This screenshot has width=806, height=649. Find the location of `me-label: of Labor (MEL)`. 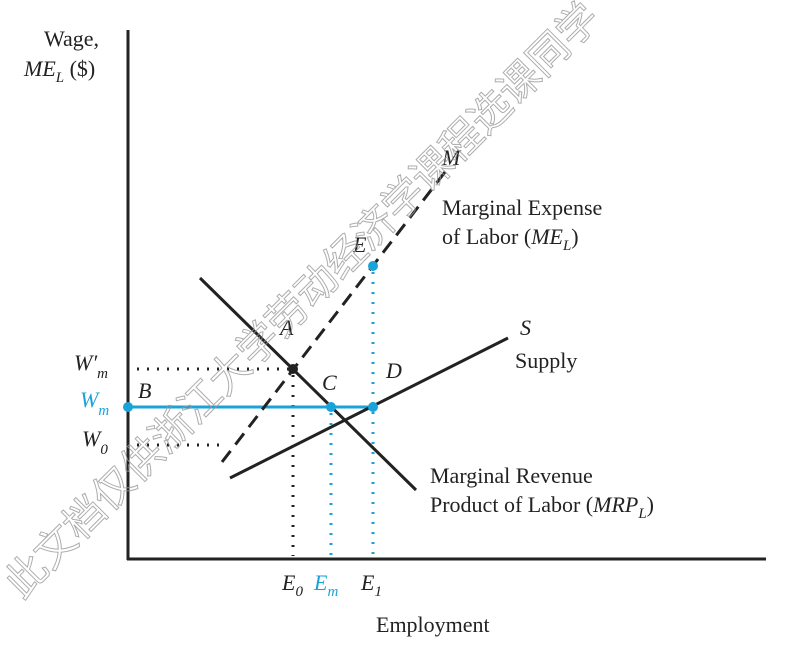

me-label: of Labor (MEL) is located at coordinates (510, 239).